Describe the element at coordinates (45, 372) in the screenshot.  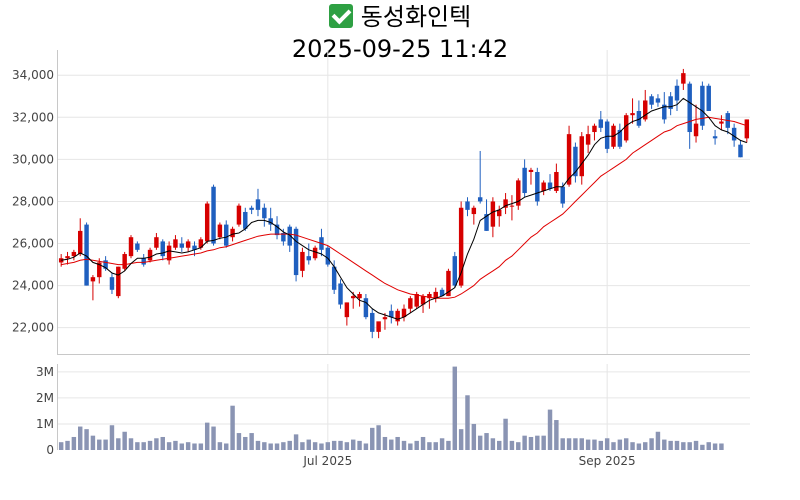
I see `volume-tick-label: 3M` at that location.